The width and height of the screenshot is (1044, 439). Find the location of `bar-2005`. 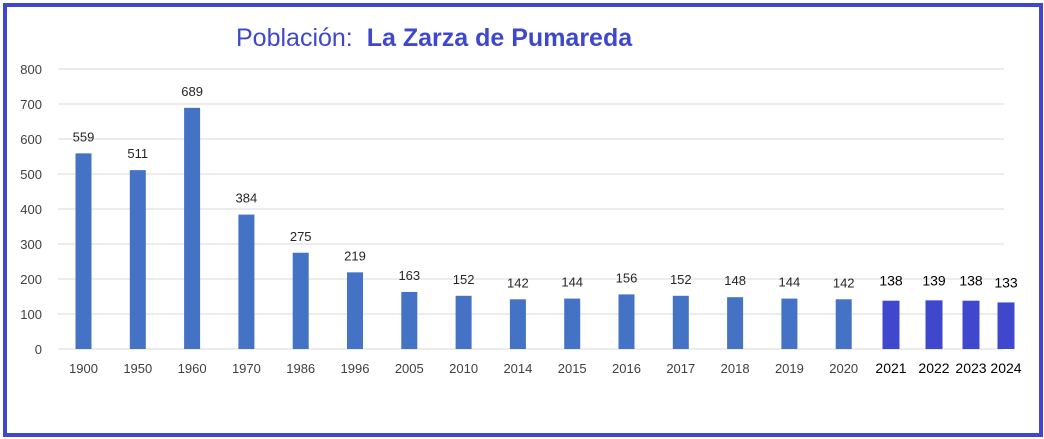

bar-2005 is located at coordinates (409, 320).